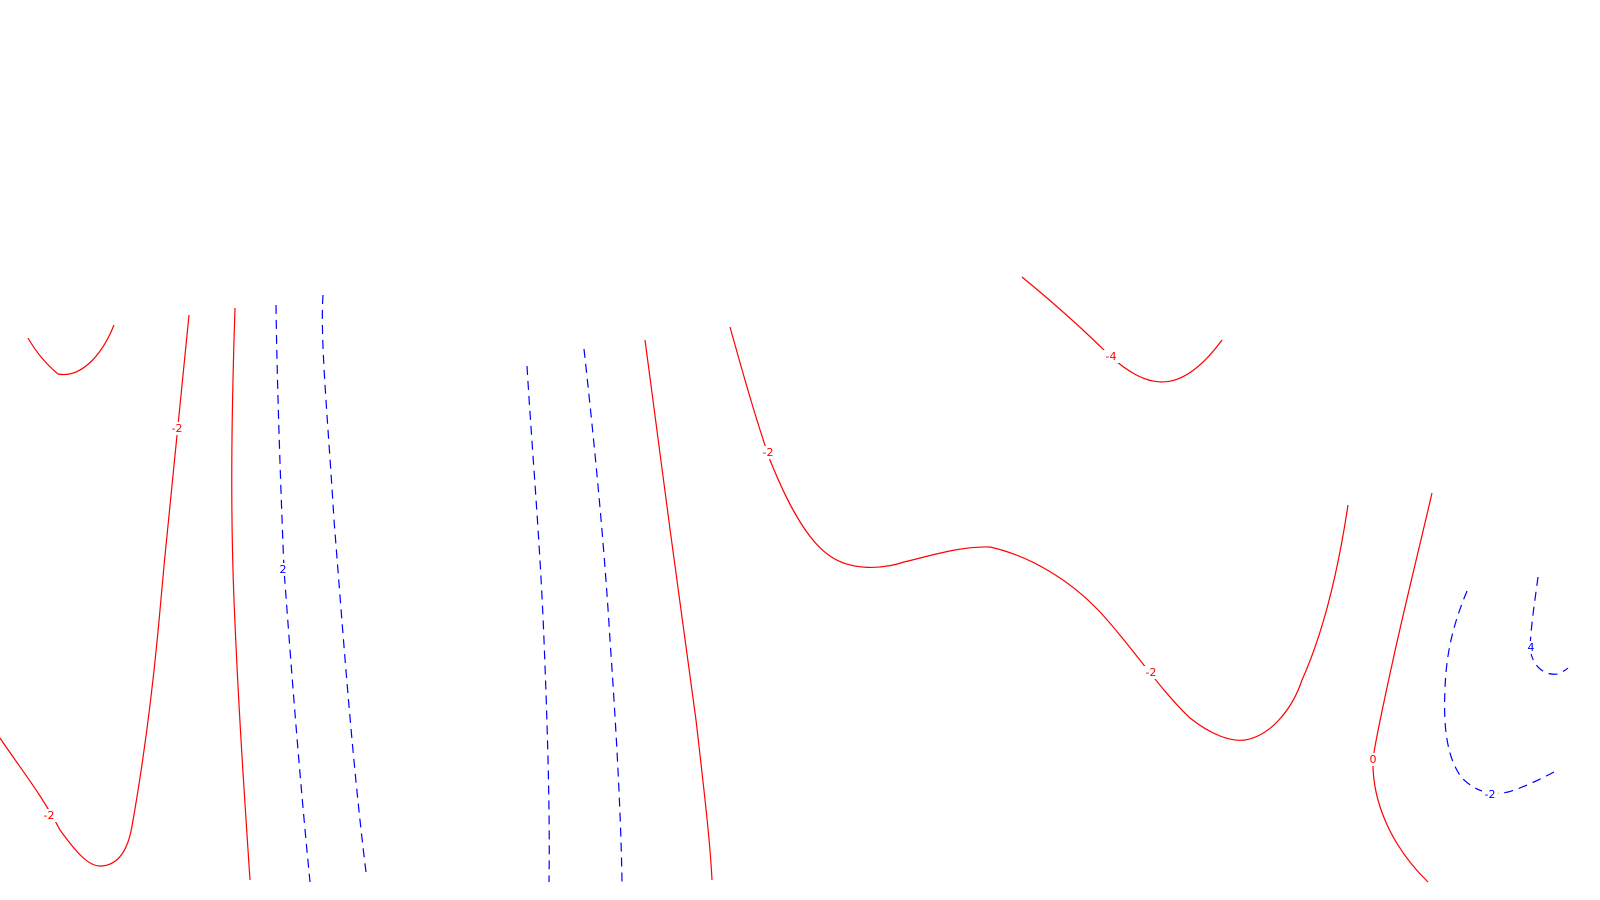  I want to click on contour-line-left-vertical, so click(241, 594).